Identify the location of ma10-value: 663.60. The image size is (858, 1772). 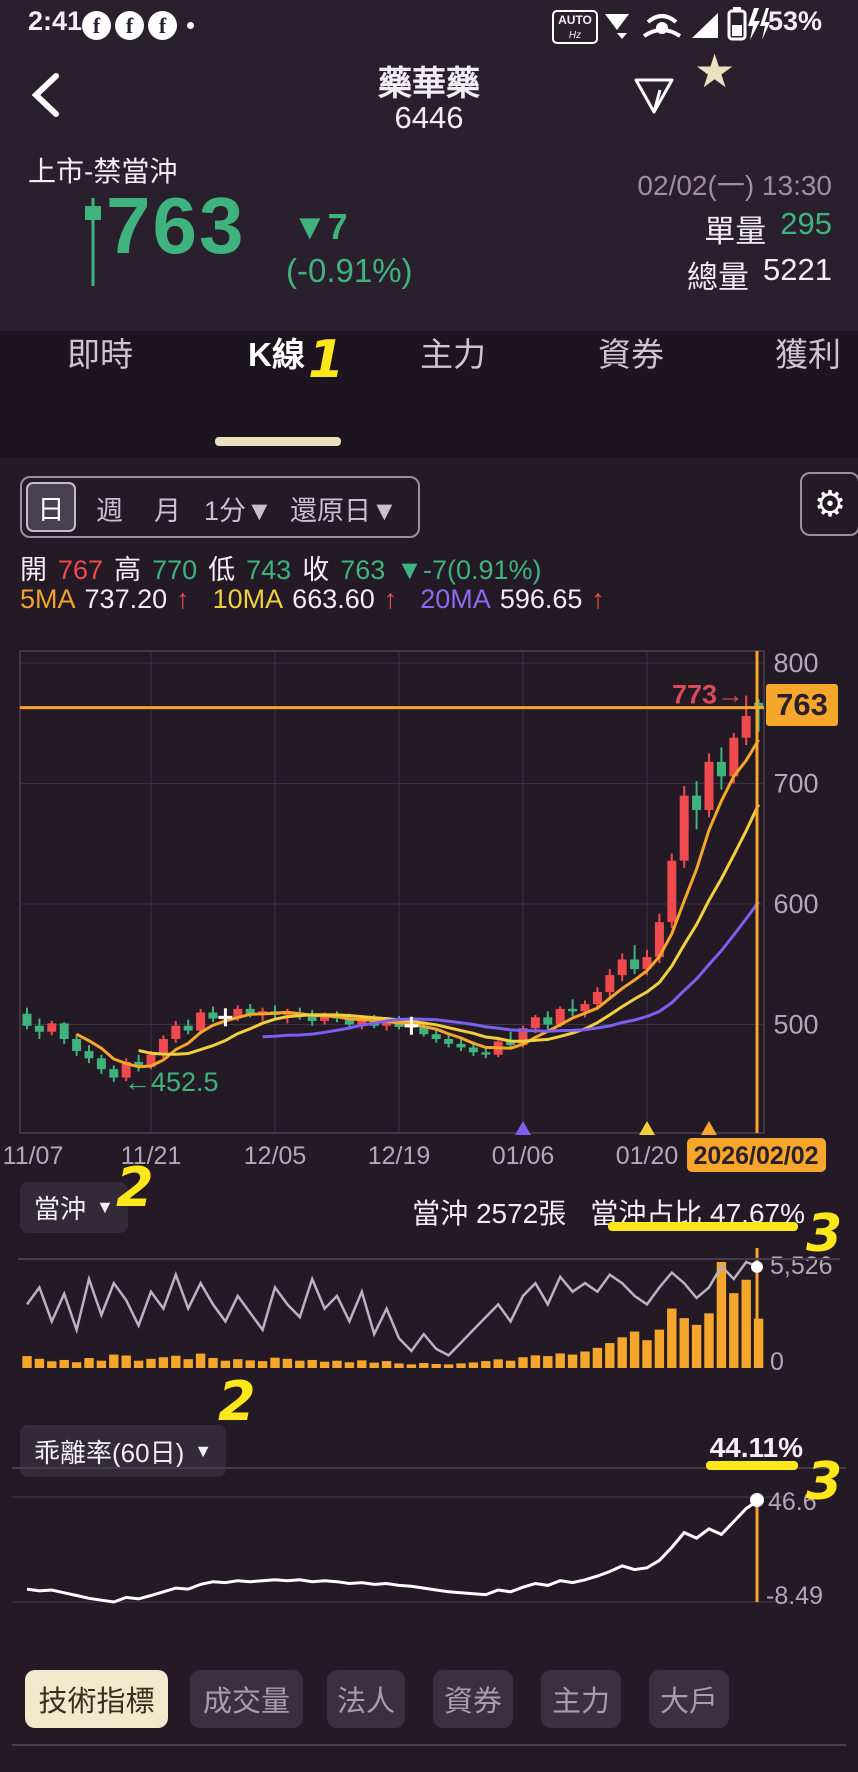
(333, 599).